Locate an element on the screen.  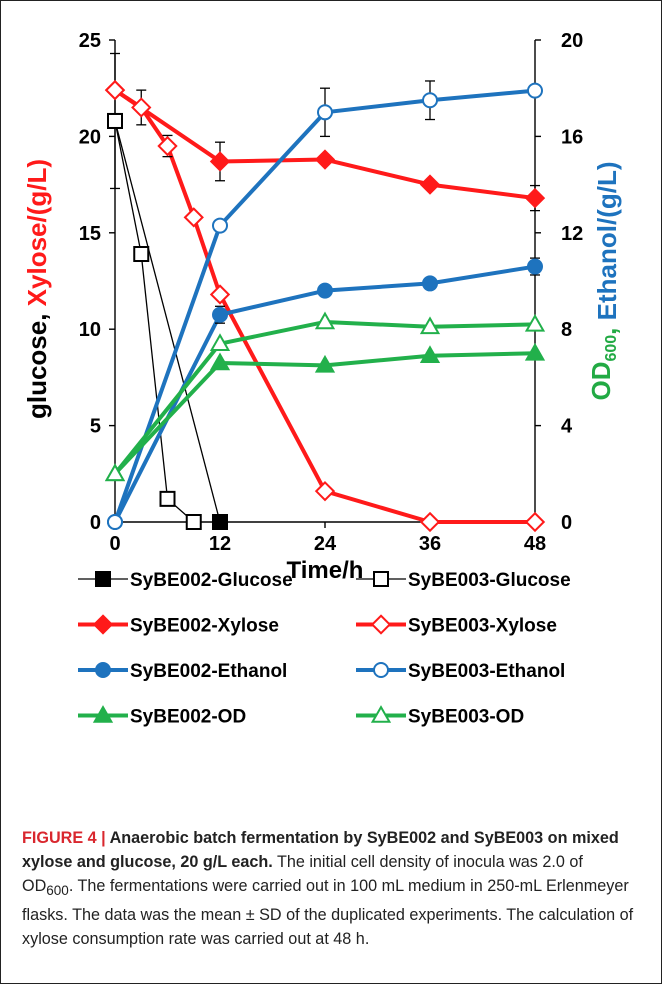
series-sybe003-glucose is located at coordinates (154, 321).